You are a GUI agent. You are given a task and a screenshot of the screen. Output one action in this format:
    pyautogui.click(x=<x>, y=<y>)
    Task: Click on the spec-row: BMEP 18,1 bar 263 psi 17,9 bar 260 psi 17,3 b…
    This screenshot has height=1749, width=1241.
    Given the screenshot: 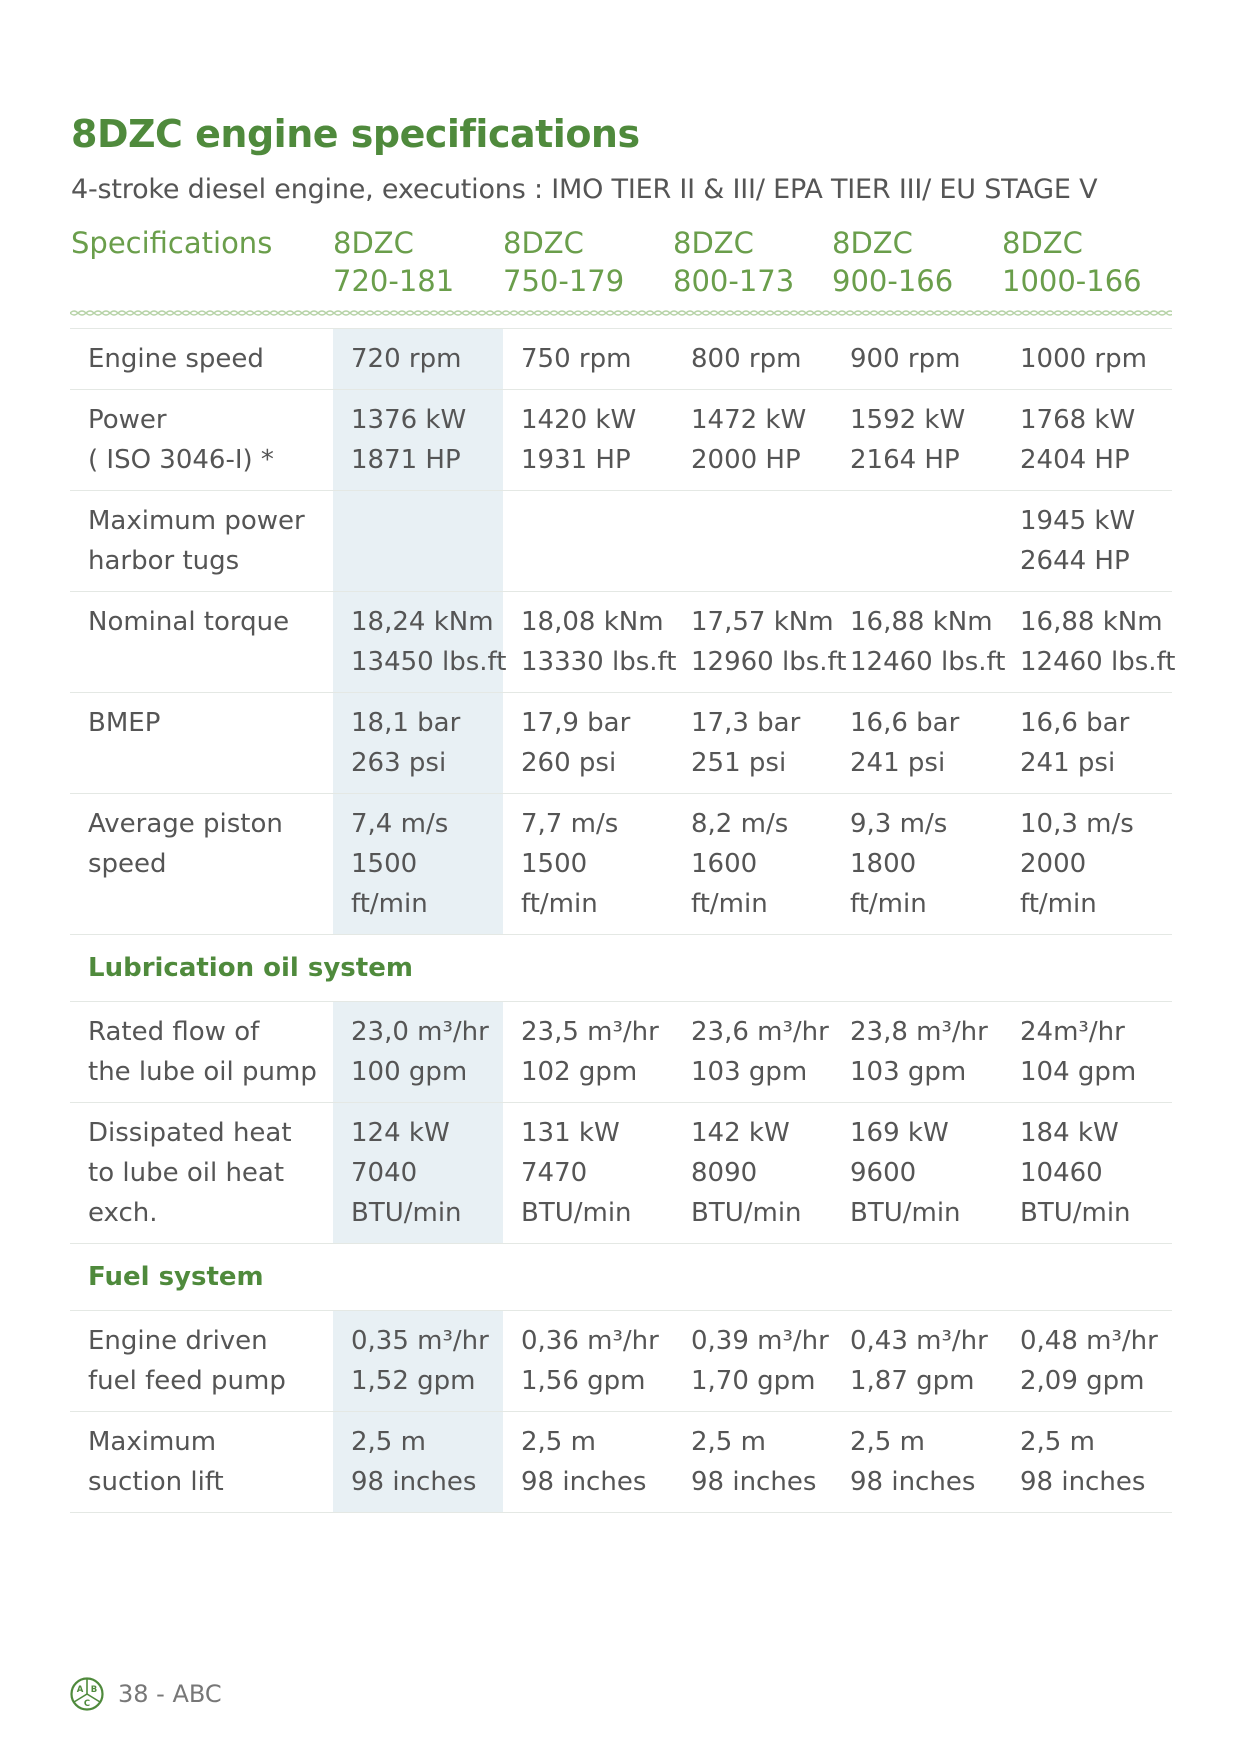 What is the action you would take?
    pyautogui.click(x=621, y=743)
    